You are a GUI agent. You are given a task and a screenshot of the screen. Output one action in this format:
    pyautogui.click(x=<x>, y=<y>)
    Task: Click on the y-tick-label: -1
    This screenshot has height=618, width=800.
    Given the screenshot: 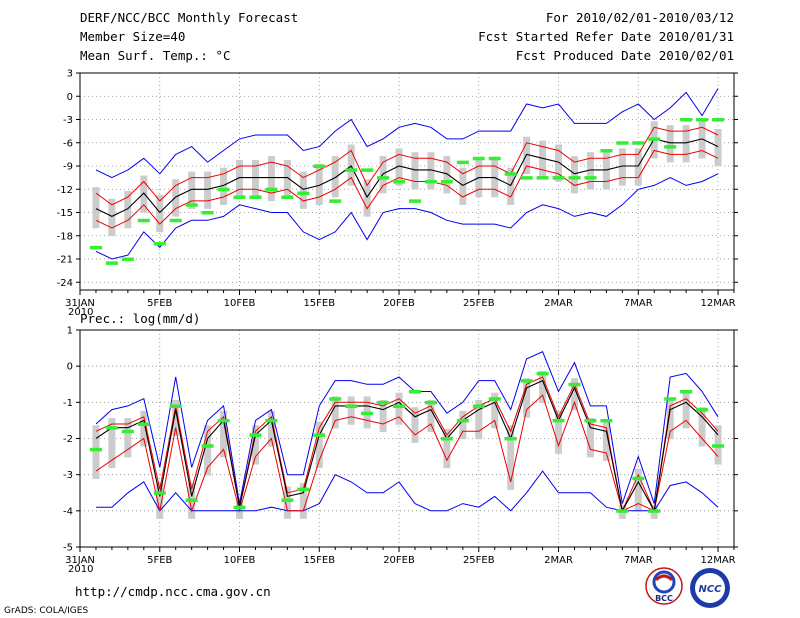 What is the action you would take?
    pyautogui.click(x=68, y=403)
    